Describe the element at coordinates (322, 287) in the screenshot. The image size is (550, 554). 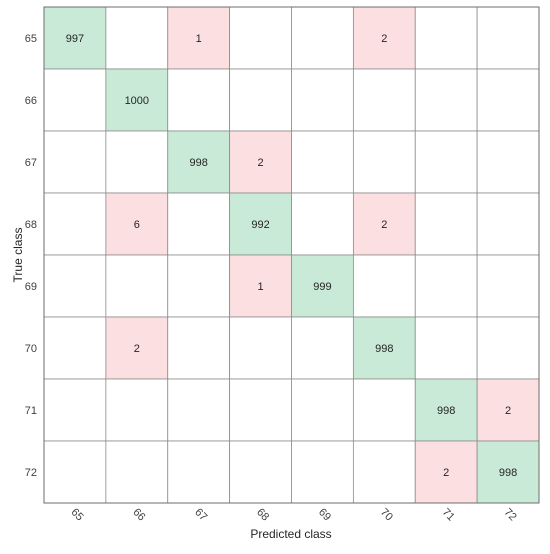
I see `cell-value-r69-c69: 999` at that location.